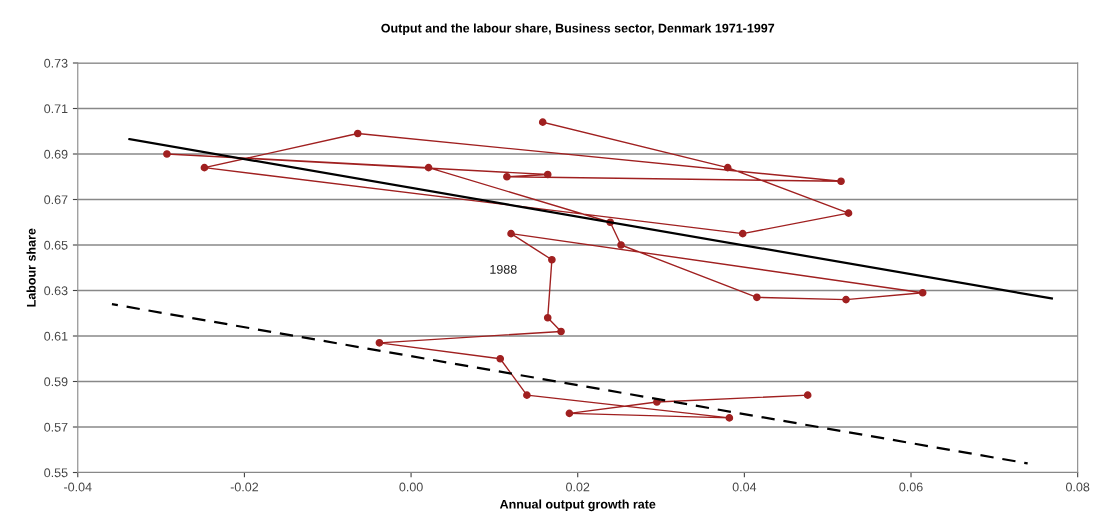 The height and width of the screenshot is (525, 1111). Describe the element at coordinates (411, 487) in the screenshot. I see `x-tick-label: 0.00` at that location.